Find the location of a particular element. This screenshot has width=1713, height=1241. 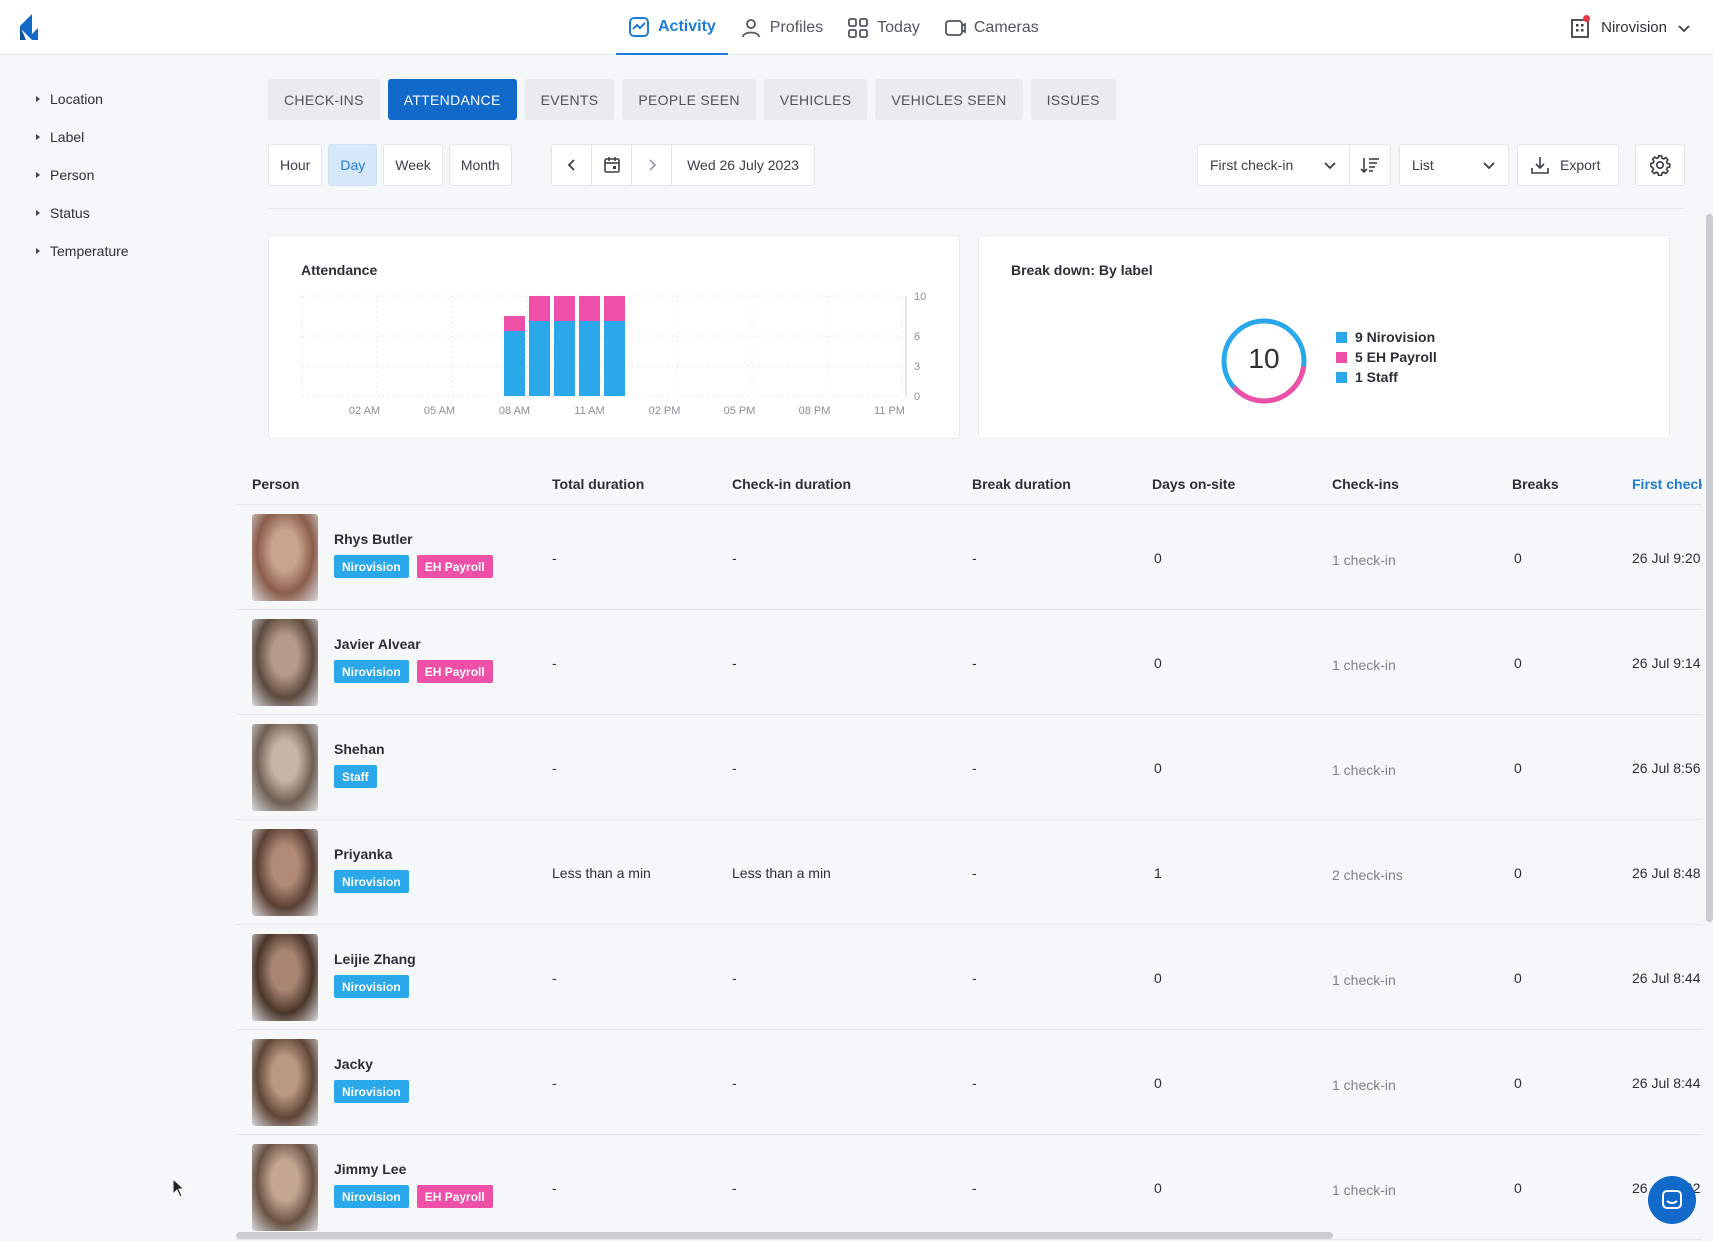

check-ins-link: 2 check-ins is located at coordinates (1367, 875).